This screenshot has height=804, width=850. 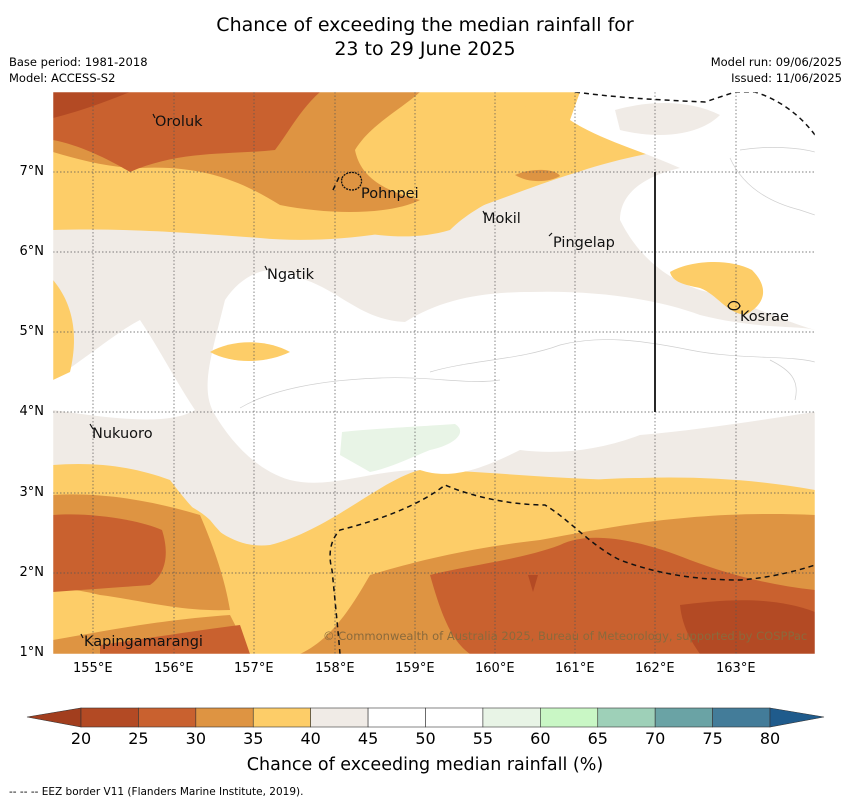 I want to click on band-45-55-west, so click(x=124, y=370).